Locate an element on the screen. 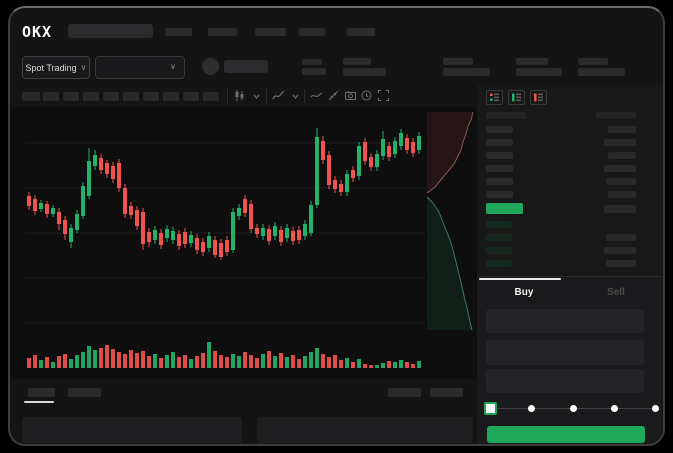 This screenshot has width=673, height=453. stat3-value-skeleton is located at coordinates (539, 72).